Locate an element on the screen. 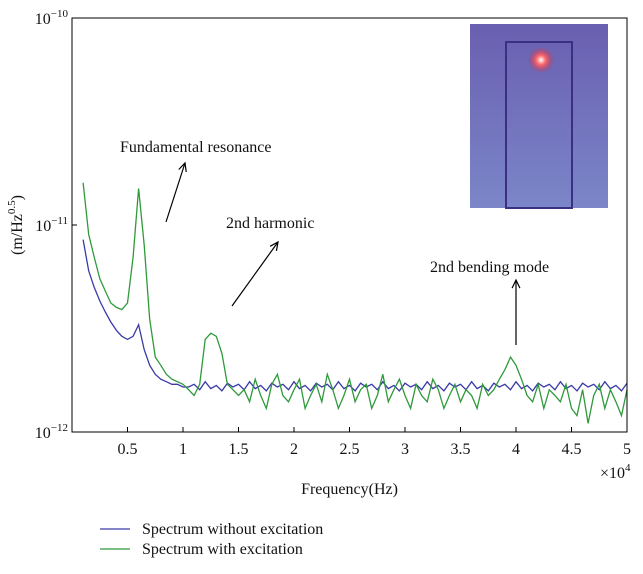 This screenshot has width=643, height=574. x-multiplier: ×10⁴ is located at coordinates (615, 472).